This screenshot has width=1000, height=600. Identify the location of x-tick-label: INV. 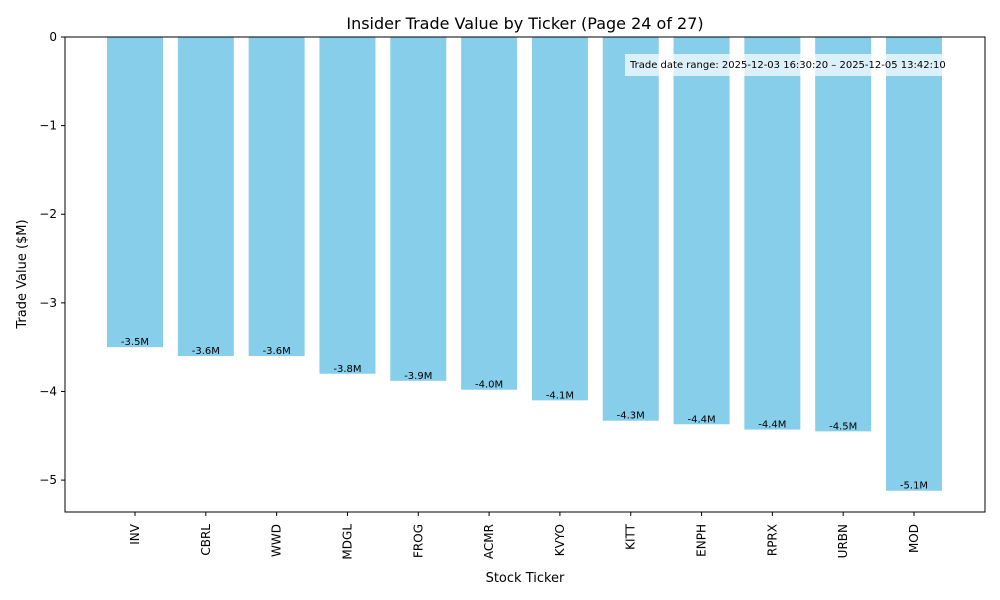
(135, 534).